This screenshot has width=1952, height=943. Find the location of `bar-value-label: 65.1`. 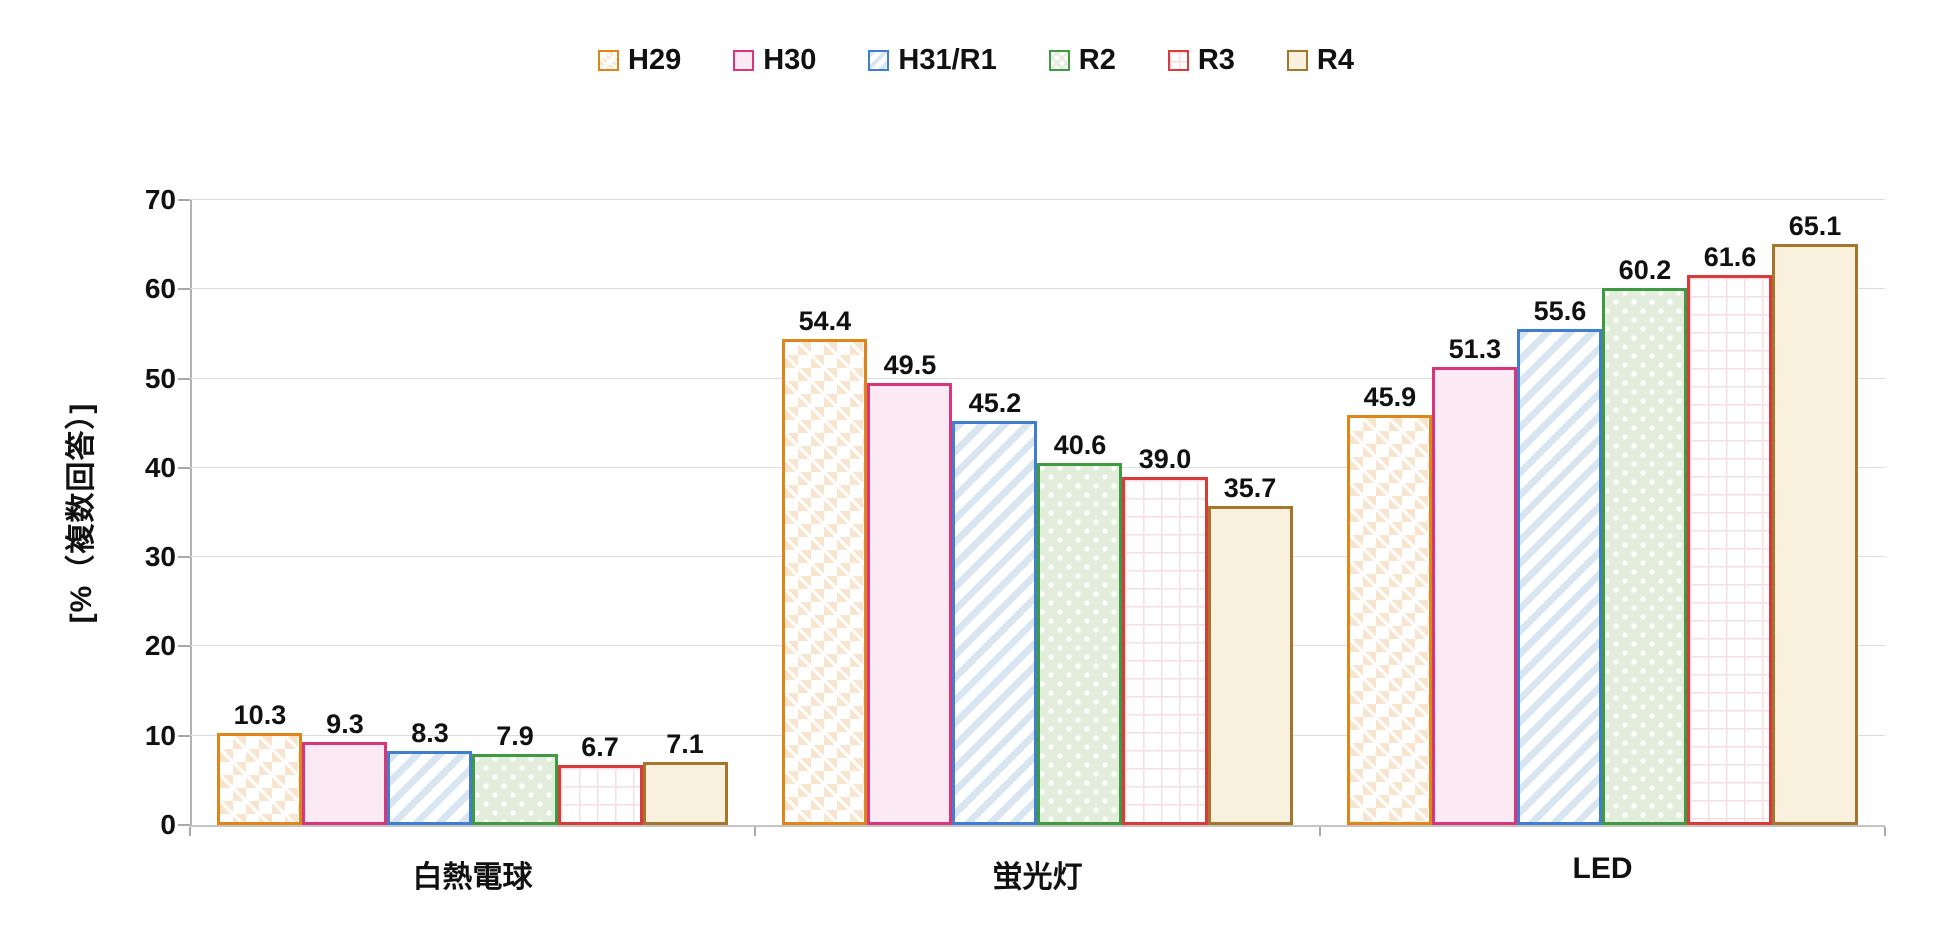

bar-value-label: 65.1 is located at coordinates (1815, 225).